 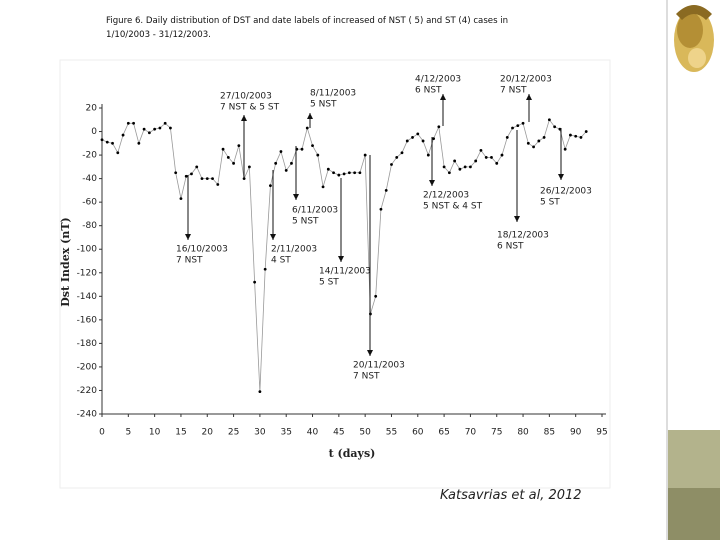 I want to click on x-tick-label: 90, so click(x=576, y=433).